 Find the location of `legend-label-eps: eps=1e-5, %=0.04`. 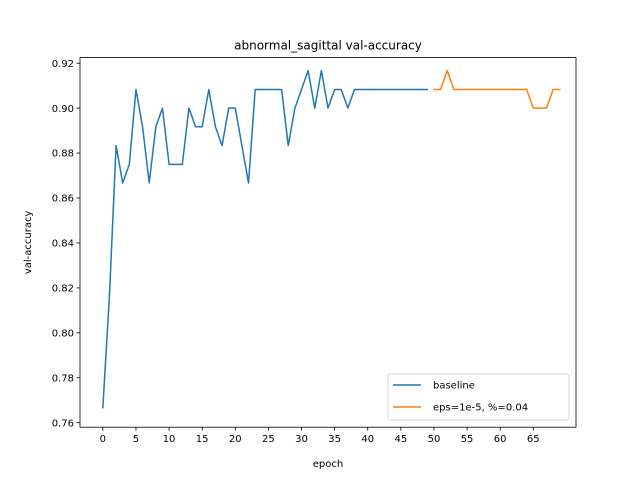

legend-label-eps: eps=1e-5, %=0.04 is located at coordinates (480, 408).